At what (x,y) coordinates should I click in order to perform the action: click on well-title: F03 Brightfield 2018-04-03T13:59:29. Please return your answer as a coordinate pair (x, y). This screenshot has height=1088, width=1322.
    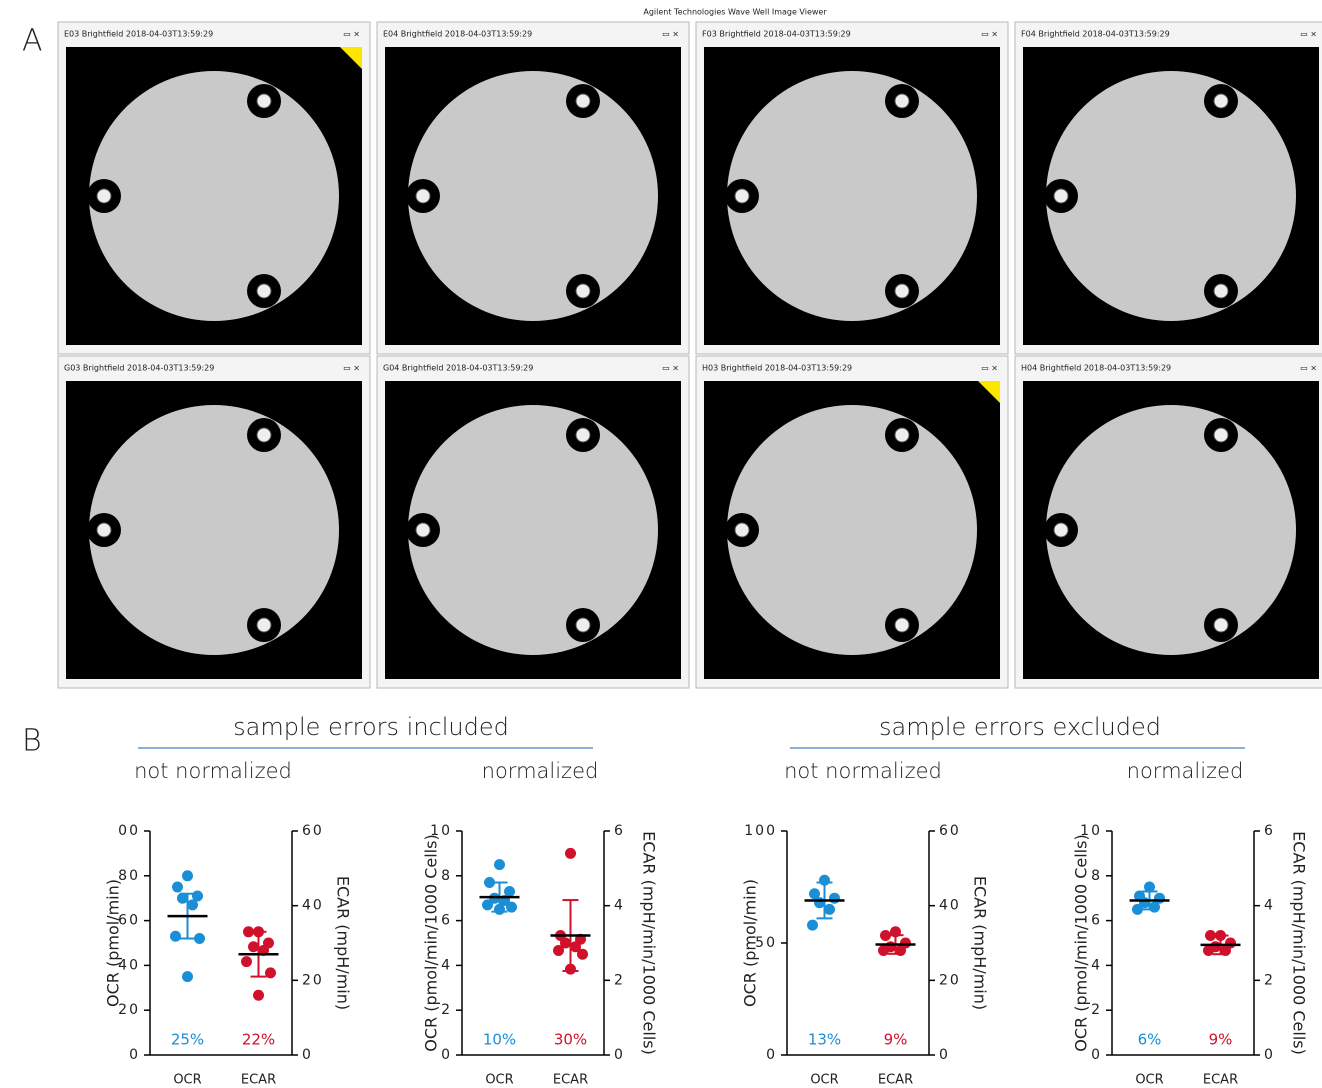
    Looking at the image, I should click on (776, 34).